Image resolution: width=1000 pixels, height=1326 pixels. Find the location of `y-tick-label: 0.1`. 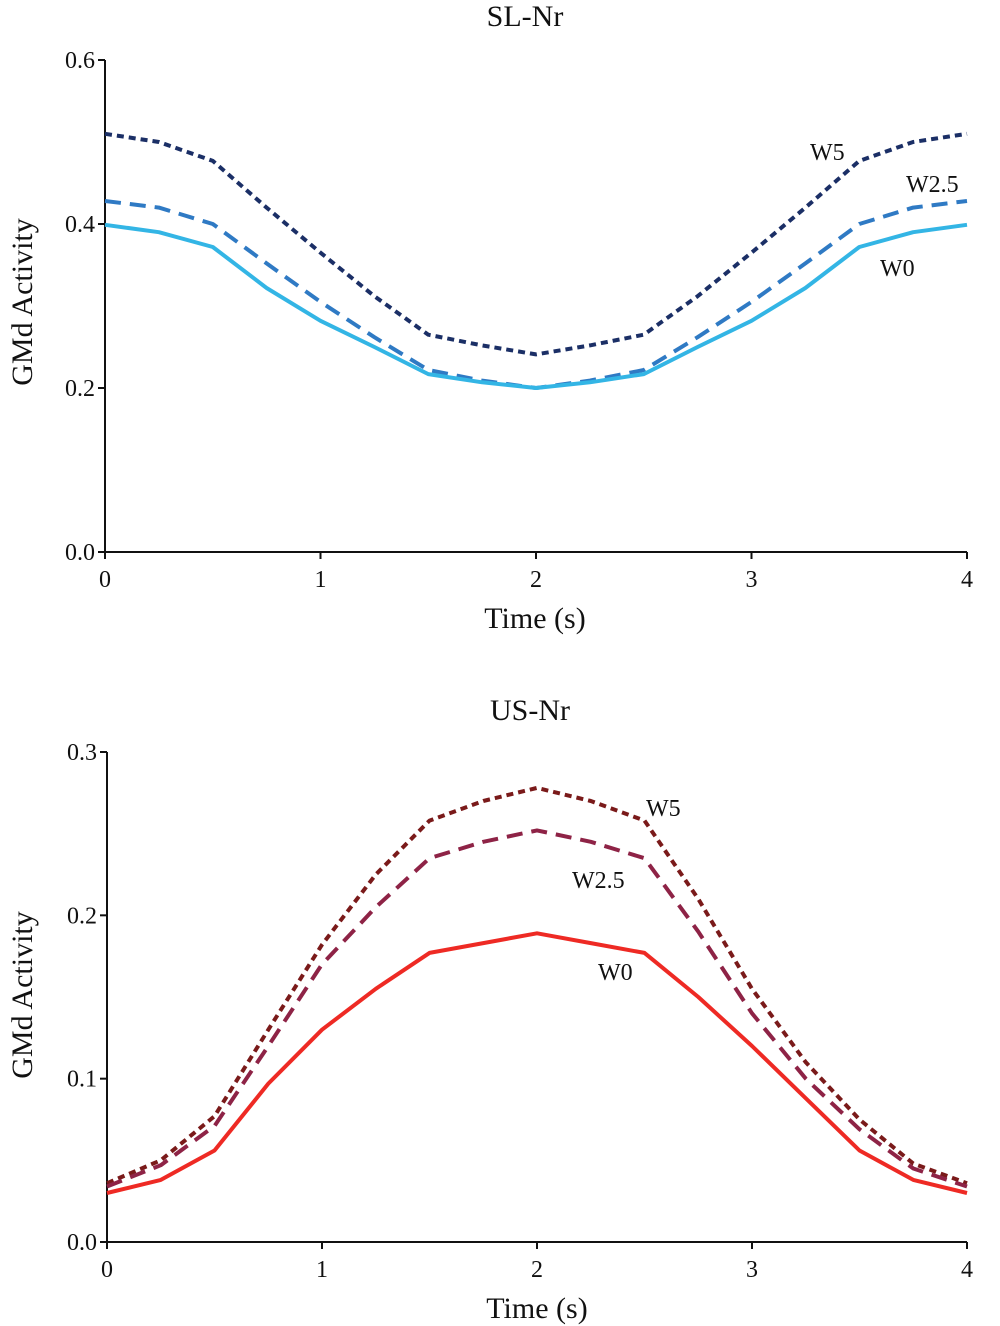

y-tick-label: 0.1 is located at coordinates (82, 1080).